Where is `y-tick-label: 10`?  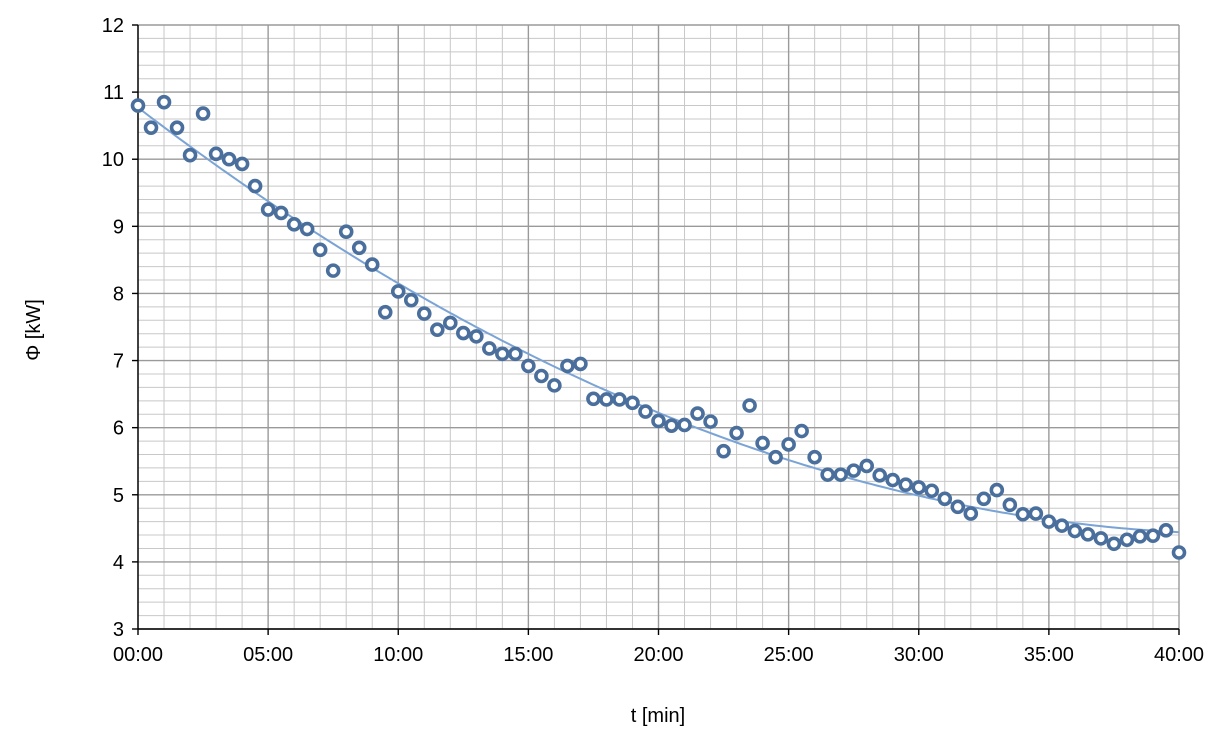 y-tick-label: 10 is located at coordinates (113, 160).